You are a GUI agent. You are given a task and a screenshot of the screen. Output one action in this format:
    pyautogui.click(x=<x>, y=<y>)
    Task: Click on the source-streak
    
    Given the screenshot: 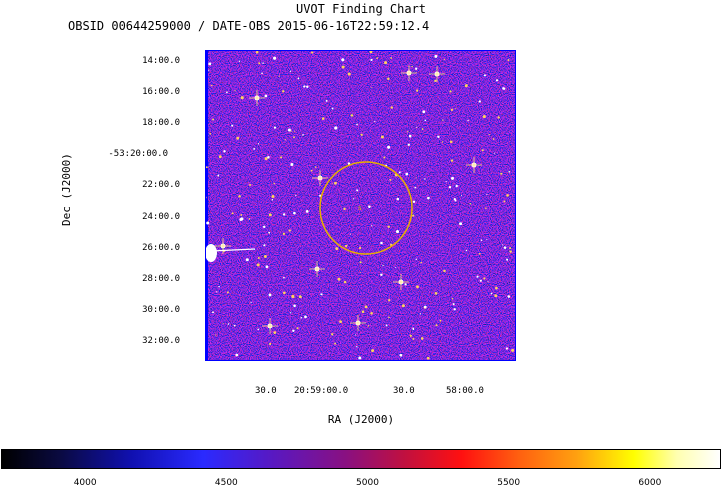 What is the action you would take?
    pyautogui.click(x=233, y=250)
    